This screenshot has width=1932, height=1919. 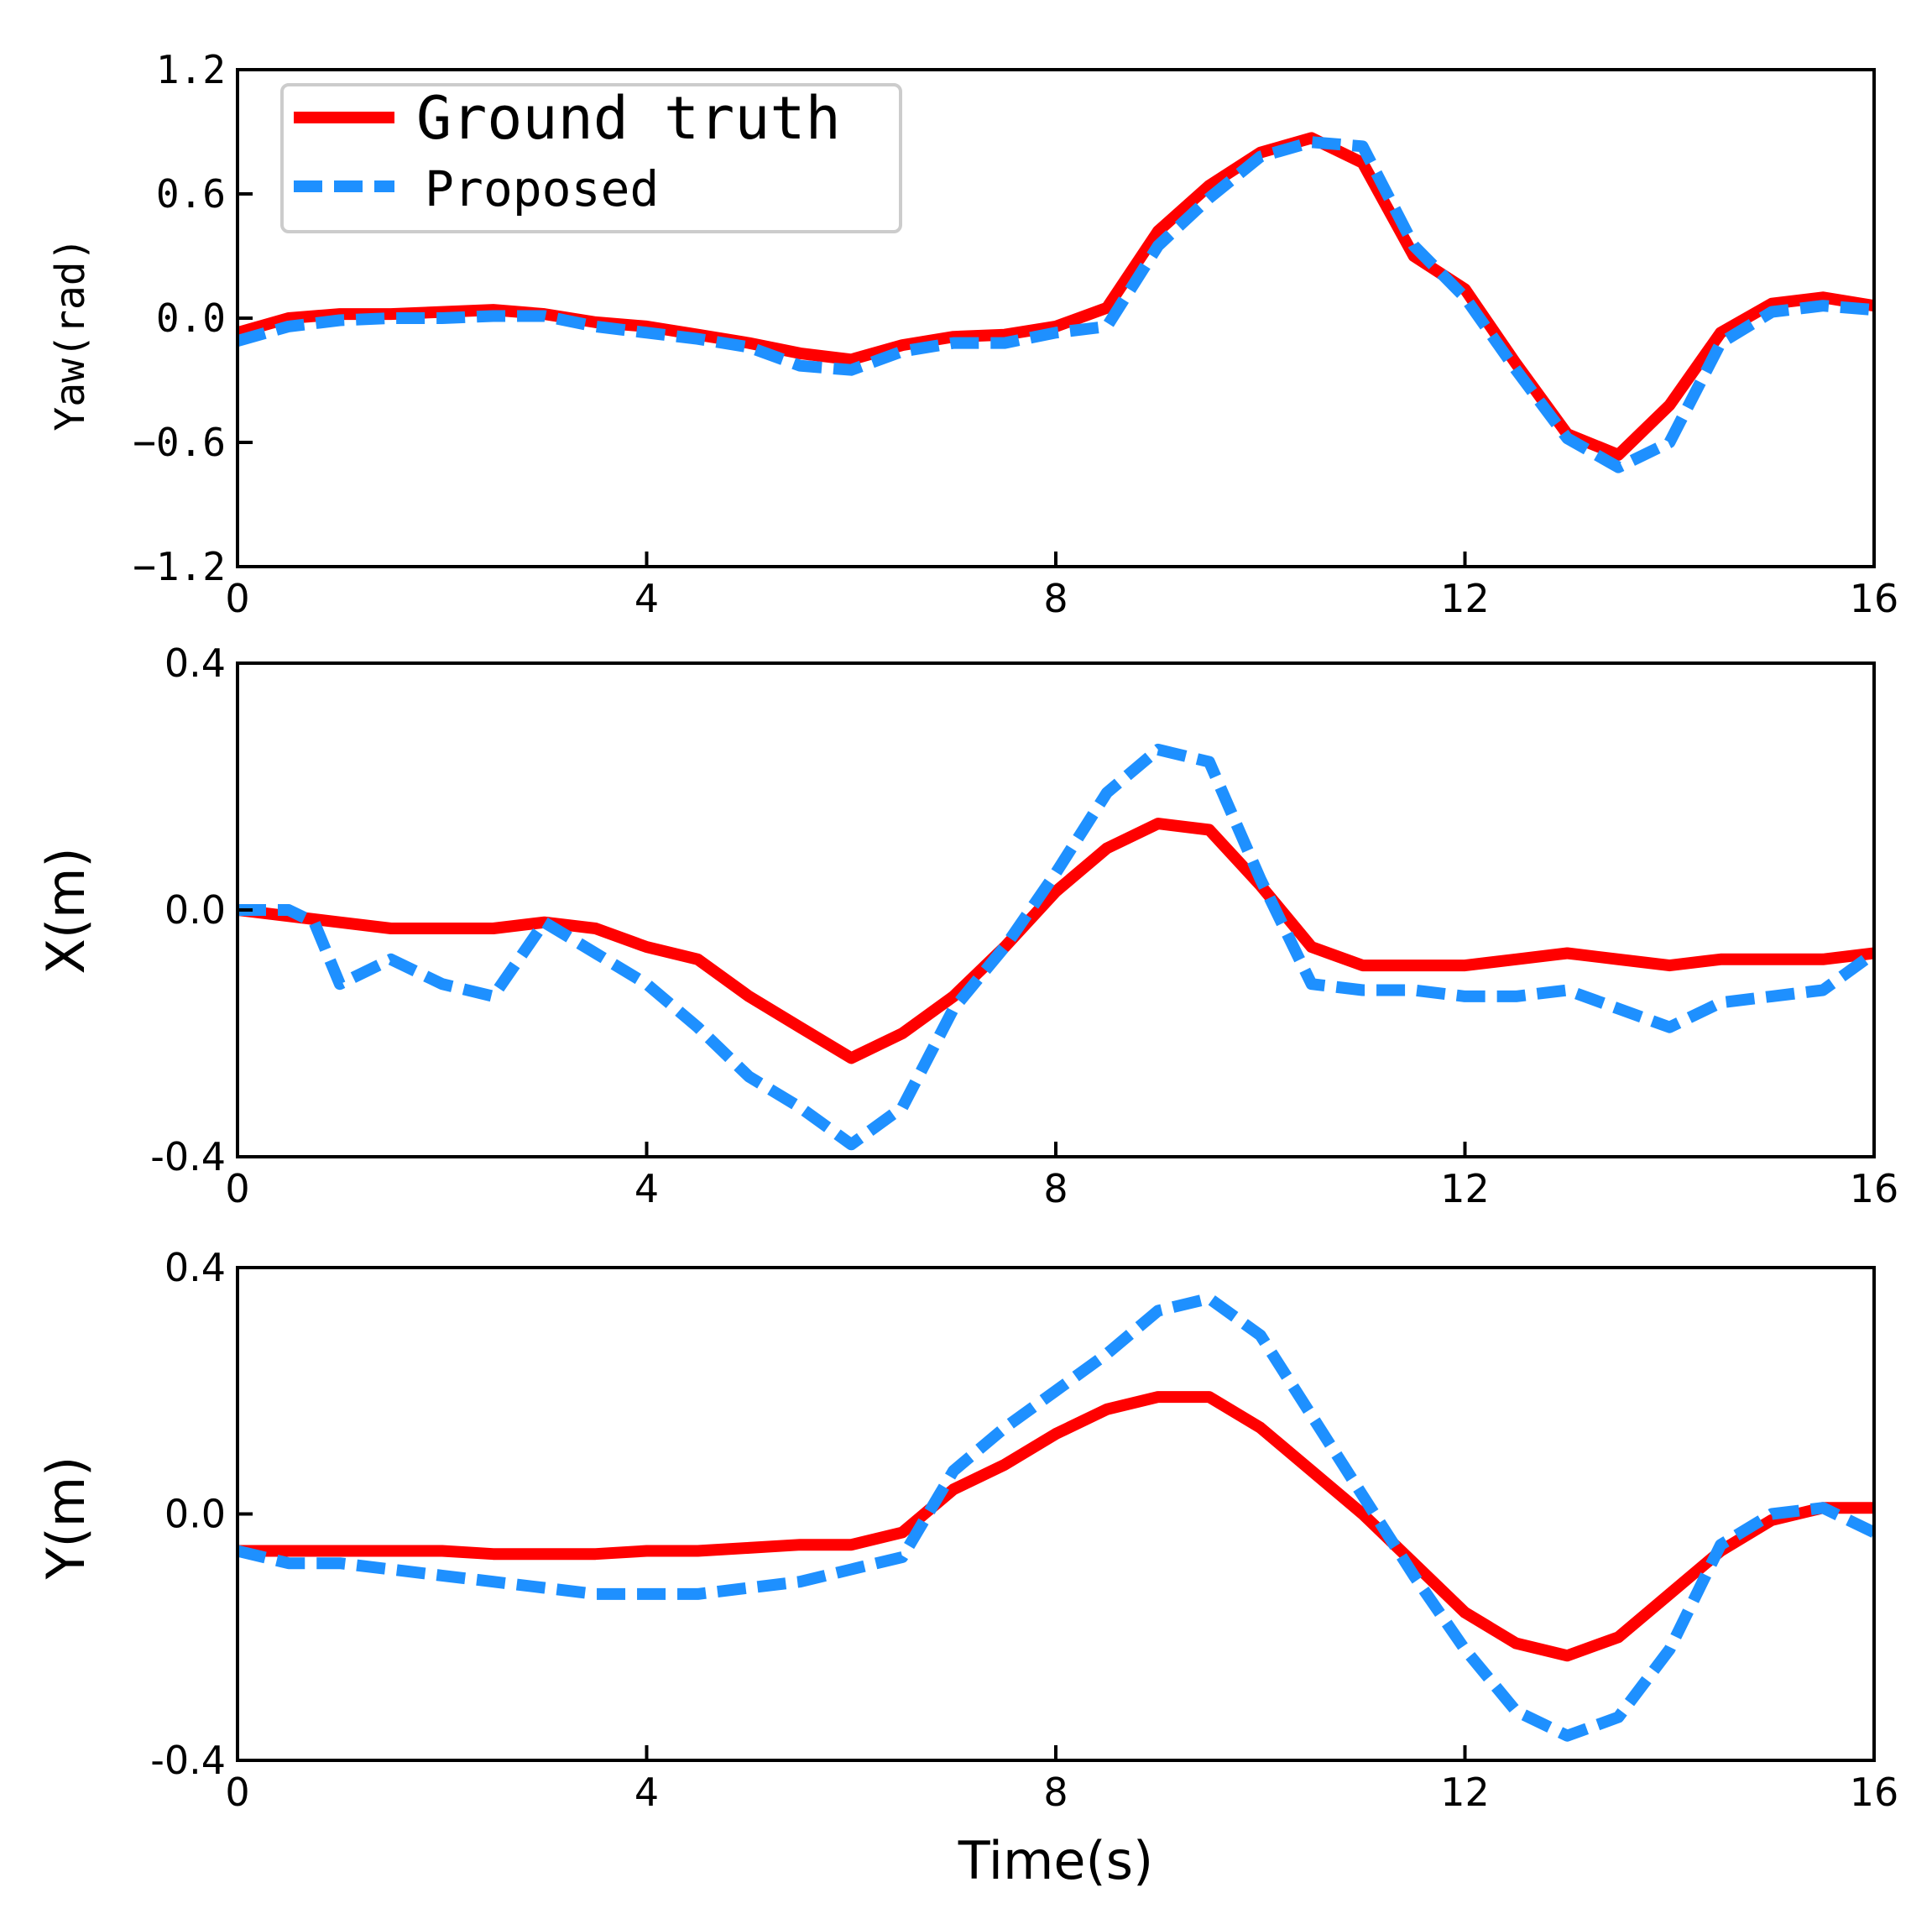 I want to click on y-tick-label: 0.6, so click(x=191, y=194).